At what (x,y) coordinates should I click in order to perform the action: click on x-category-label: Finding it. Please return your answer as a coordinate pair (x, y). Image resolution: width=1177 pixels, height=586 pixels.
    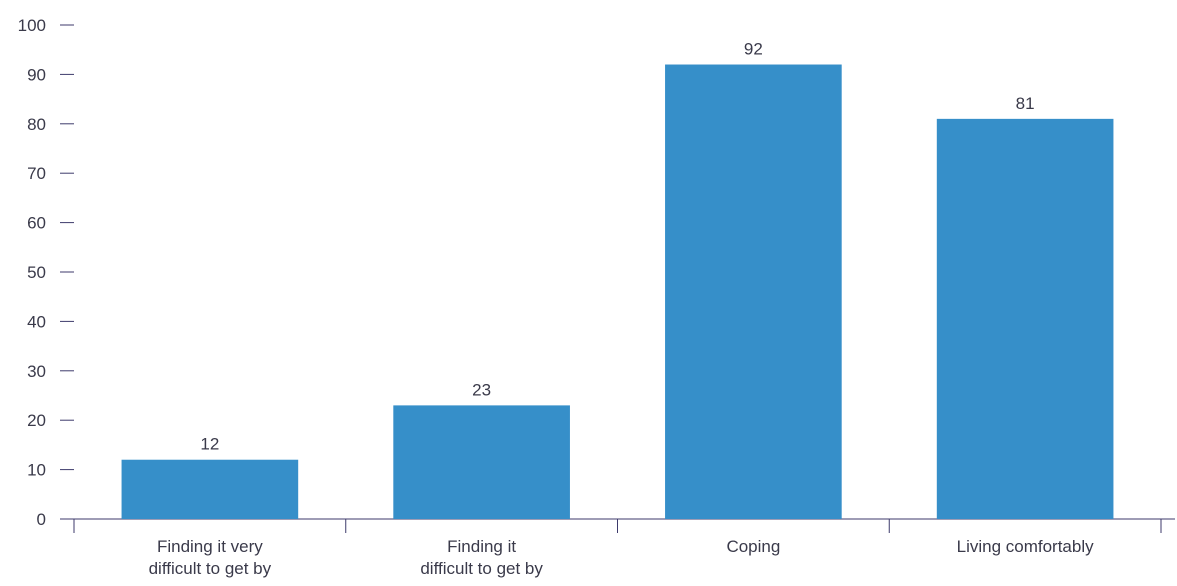
    Looking at the image, I should click on (481, 546).